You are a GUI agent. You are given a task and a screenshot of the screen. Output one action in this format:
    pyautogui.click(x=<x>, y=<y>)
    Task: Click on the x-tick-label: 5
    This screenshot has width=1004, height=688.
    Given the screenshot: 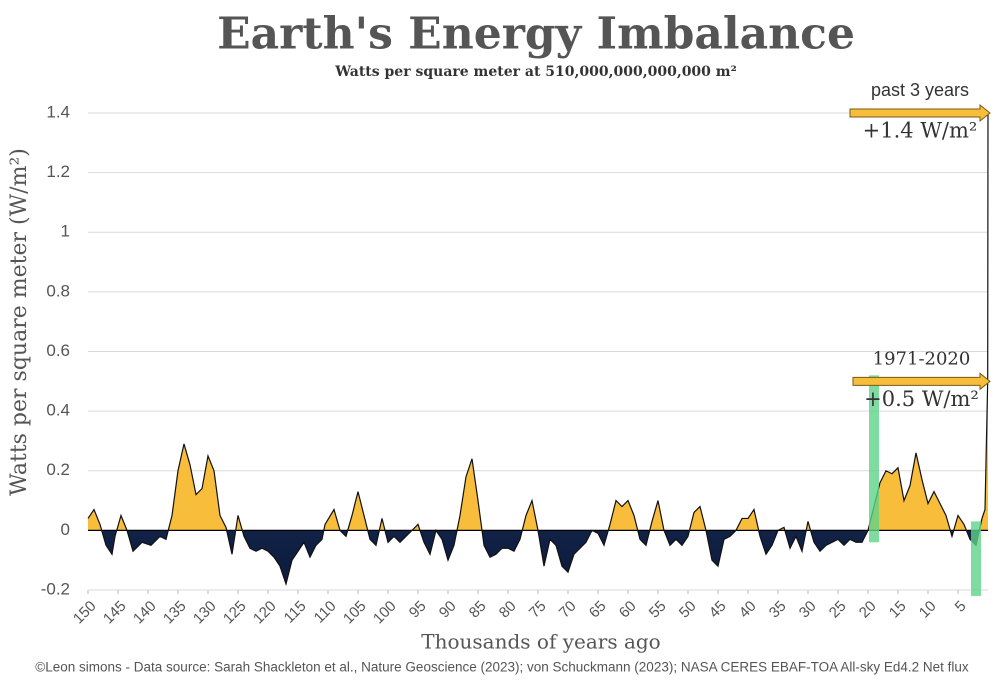 What is the action you would take?
    pyautogui.click(x=961, y=607)
    